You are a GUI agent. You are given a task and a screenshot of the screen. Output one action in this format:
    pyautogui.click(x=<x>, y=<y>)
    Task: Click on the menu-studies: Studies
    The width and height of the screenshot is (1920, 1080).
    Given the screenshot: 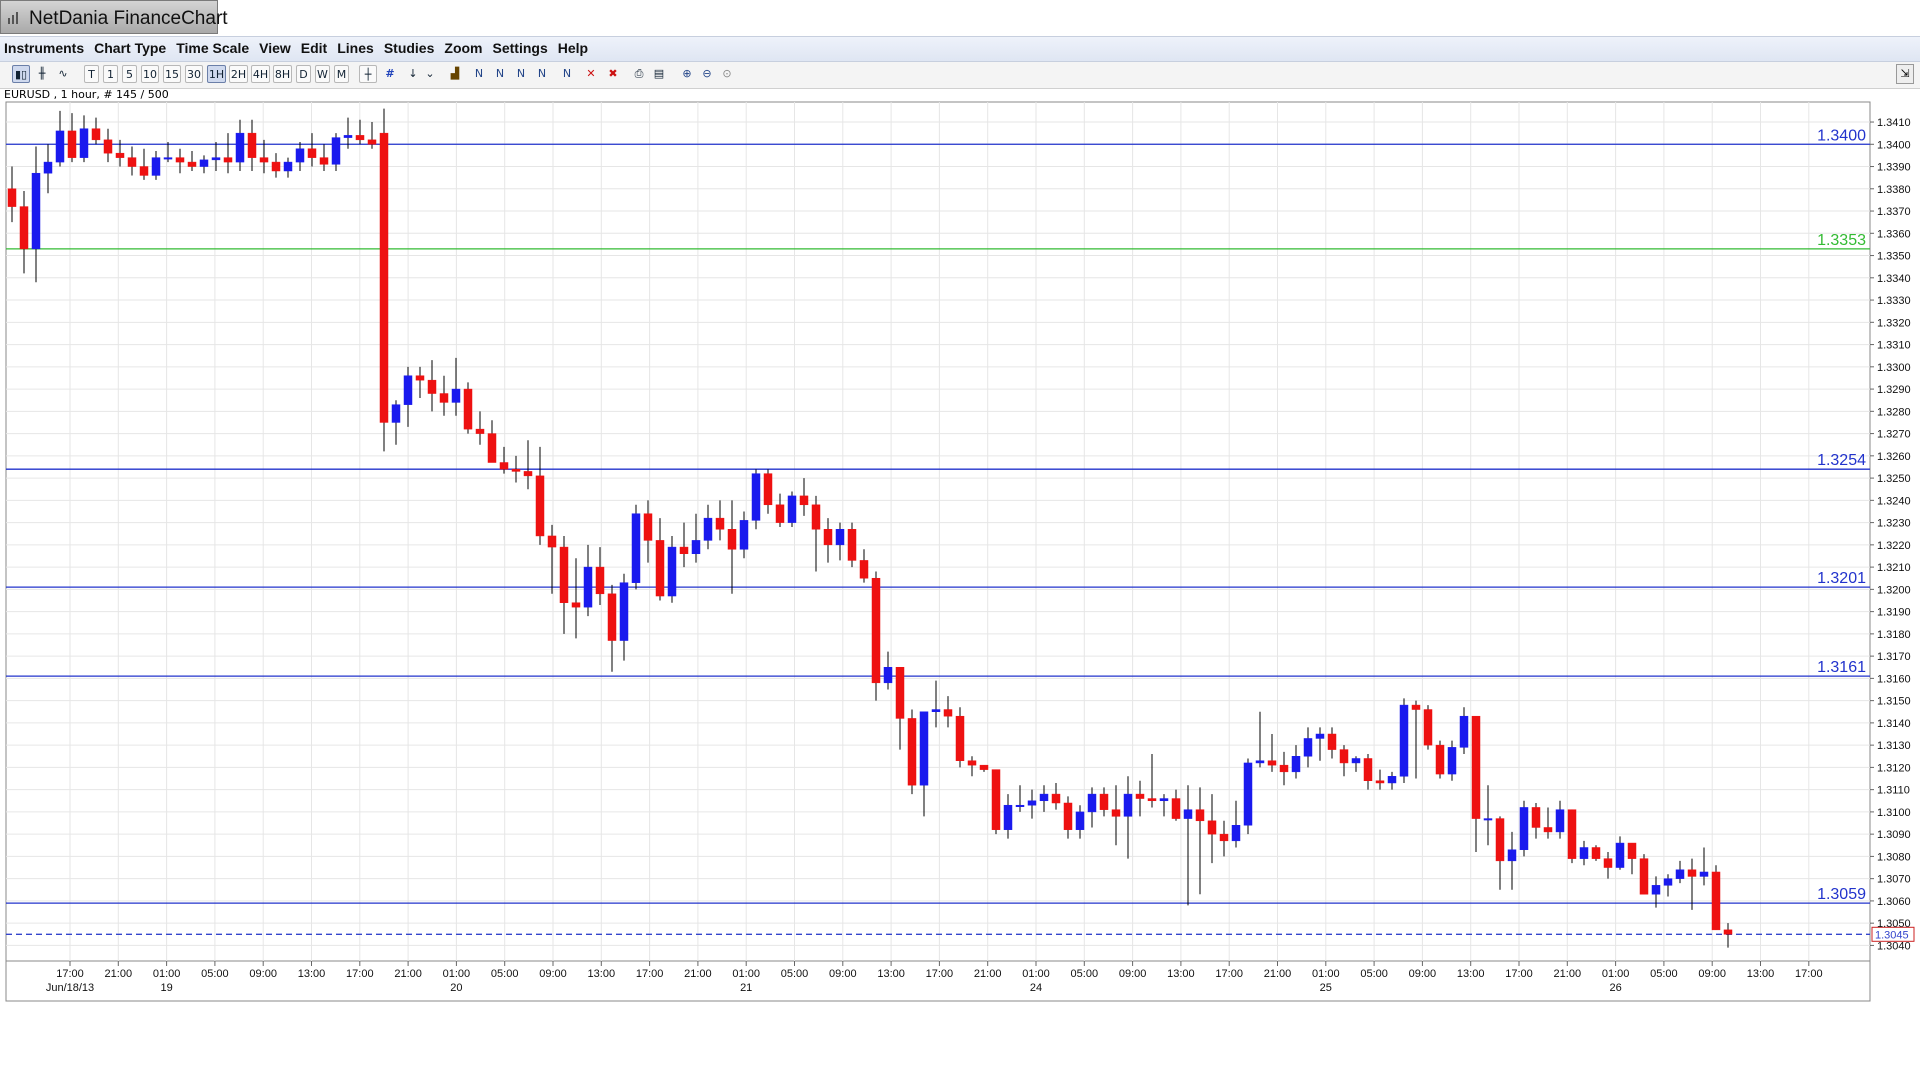 What is the action you would take?
    pyautogui.click(x=409, y=48)
    